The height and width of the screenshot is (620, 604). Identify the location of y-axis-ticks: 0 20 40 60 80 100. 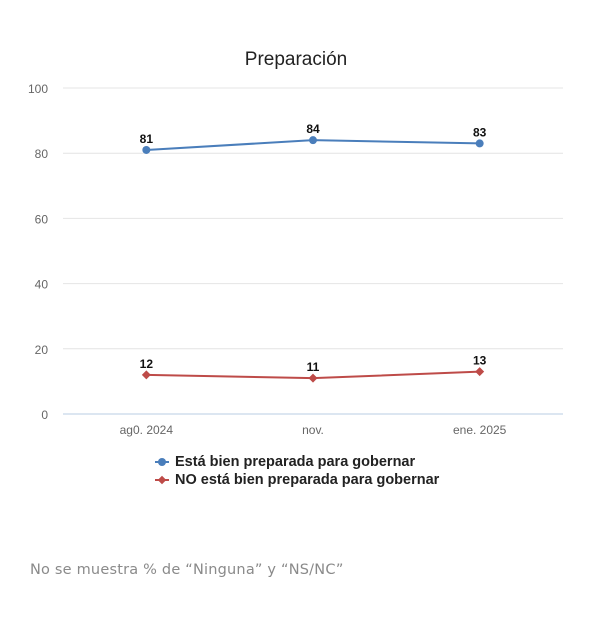
(38, 252).